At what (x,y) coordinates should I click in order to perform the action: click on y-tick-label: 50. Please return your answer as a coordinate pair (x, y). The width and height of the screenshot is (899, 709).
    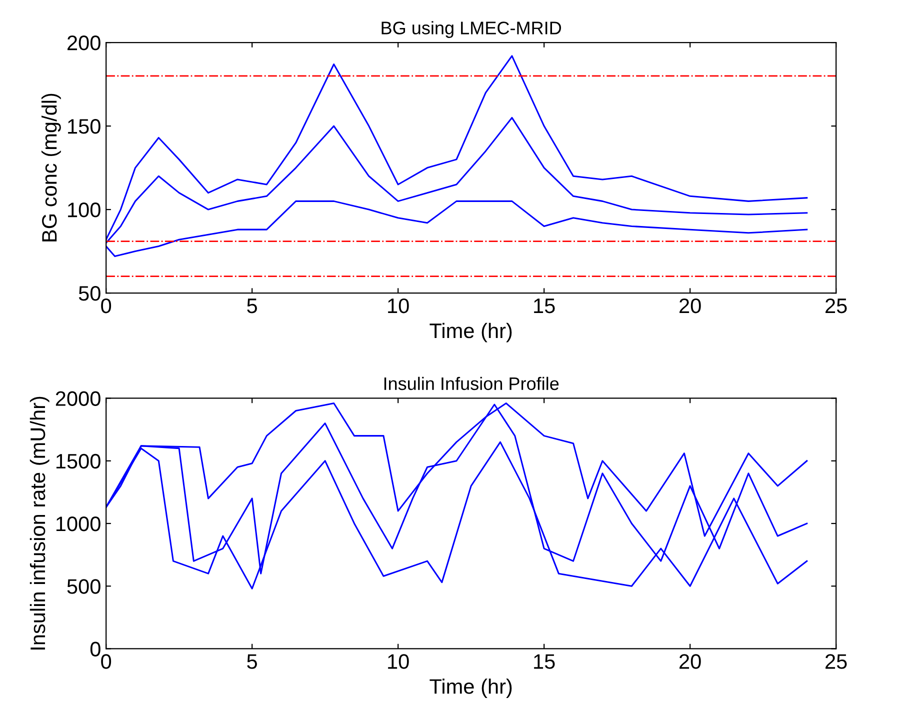
    Looking at the image, I should click on (89, 293).